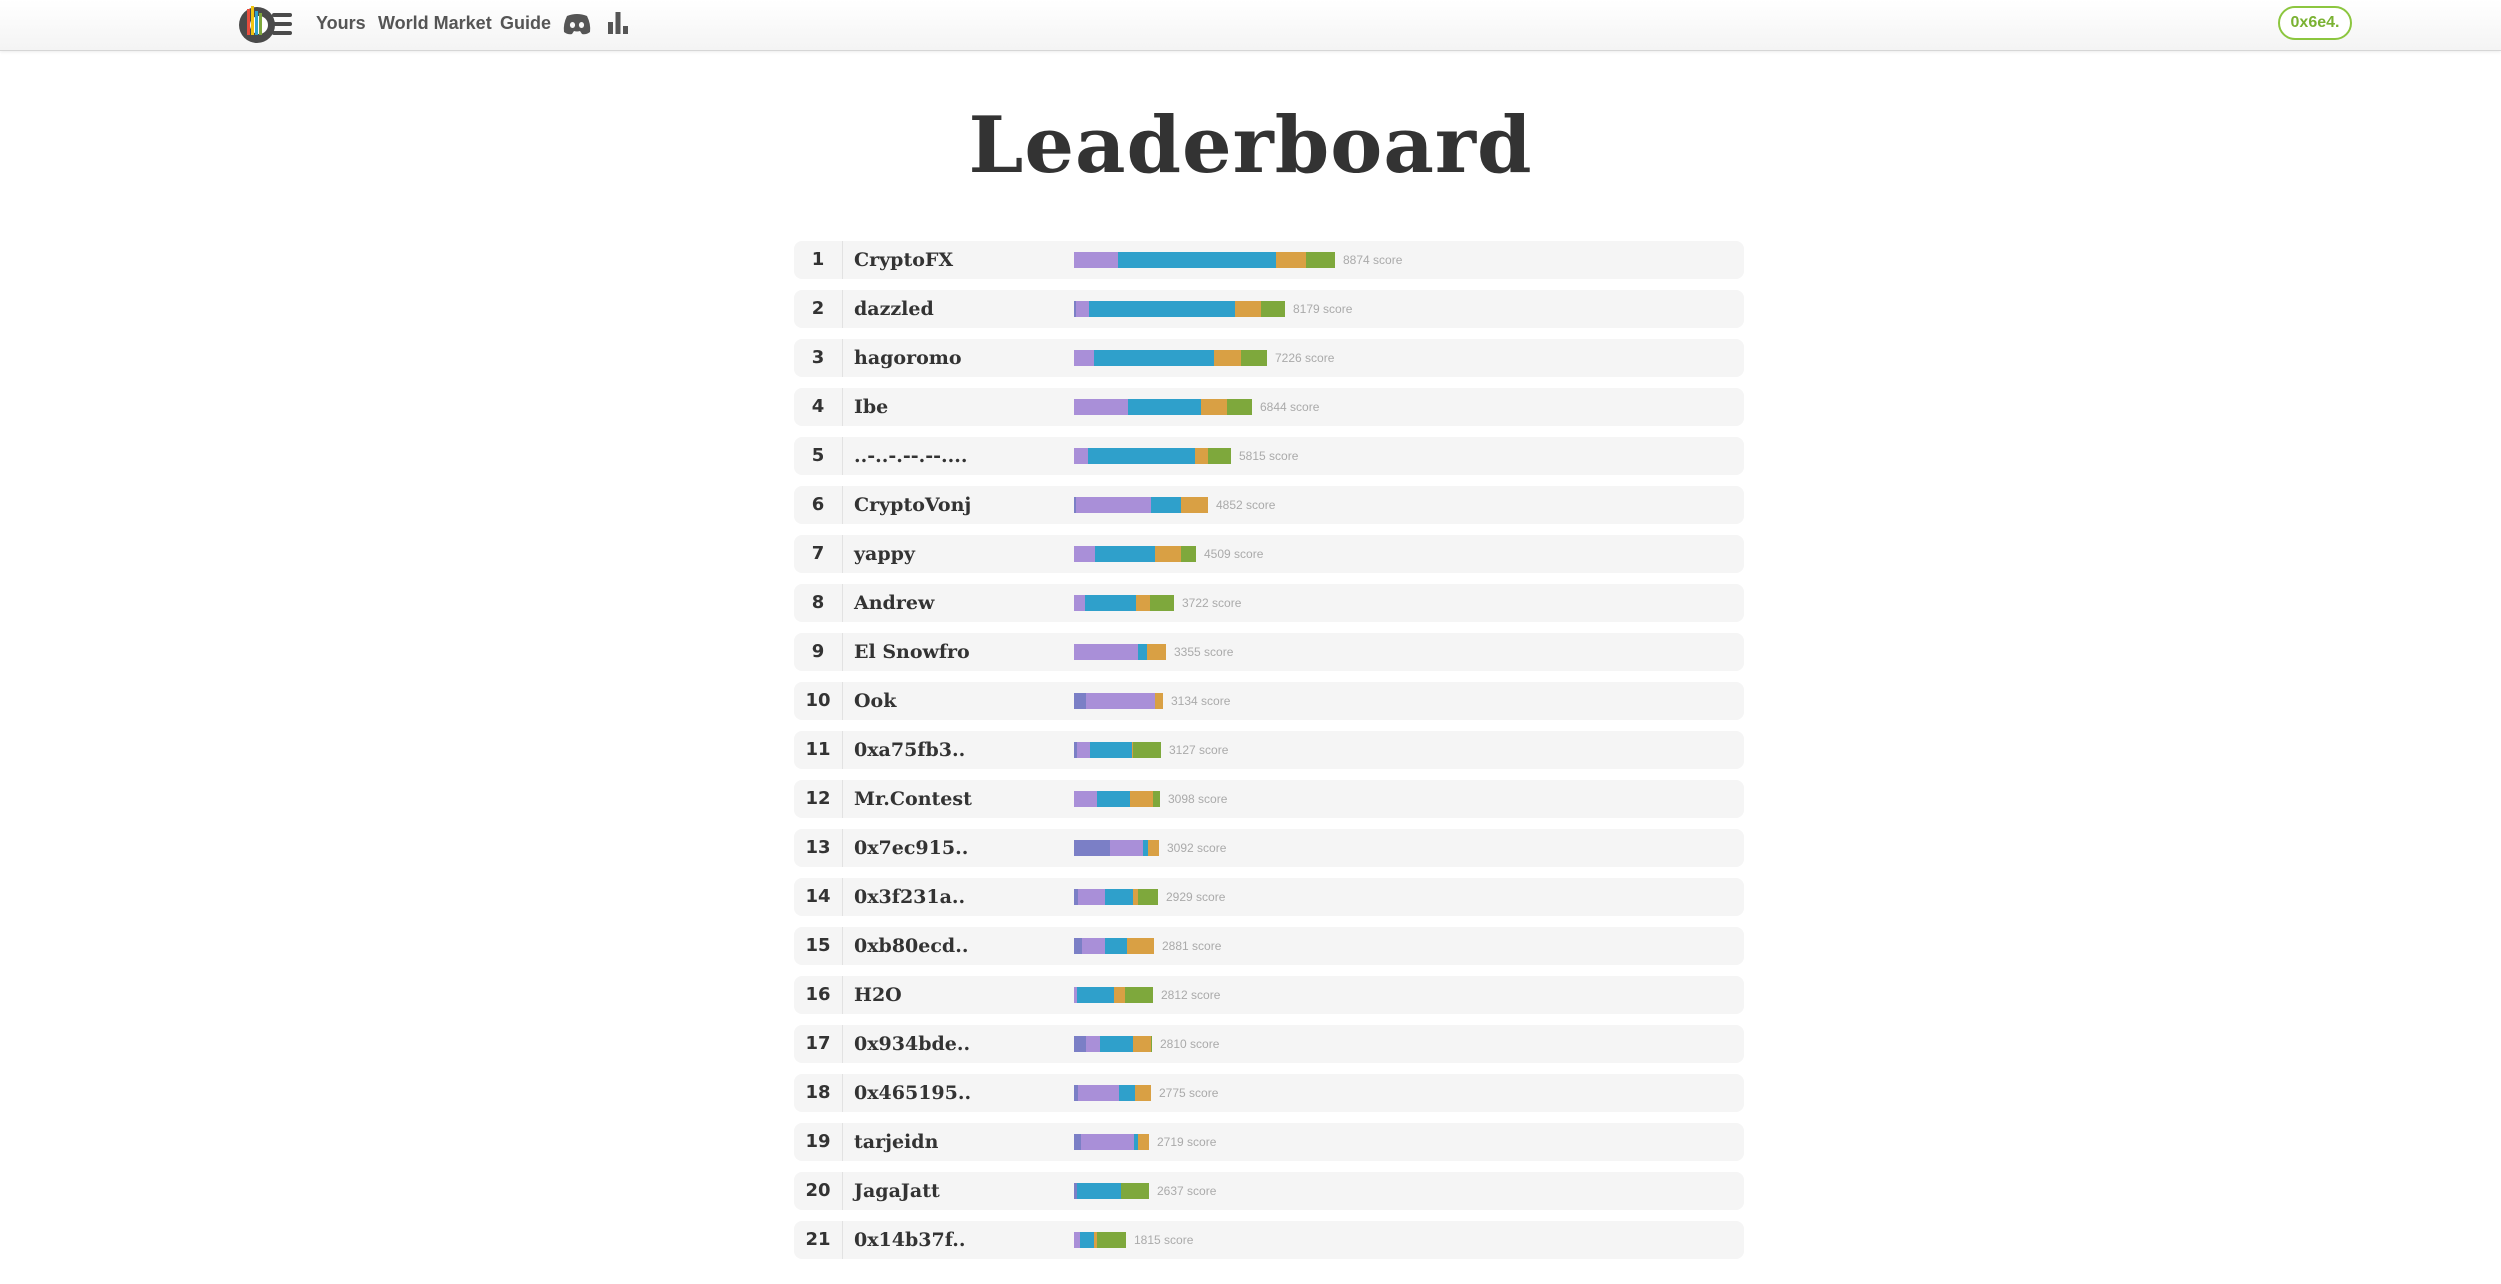 The height and width of the screenshot is (1284, 2501). I want to click on player-name: CryptoVonj, so click(913, 505).